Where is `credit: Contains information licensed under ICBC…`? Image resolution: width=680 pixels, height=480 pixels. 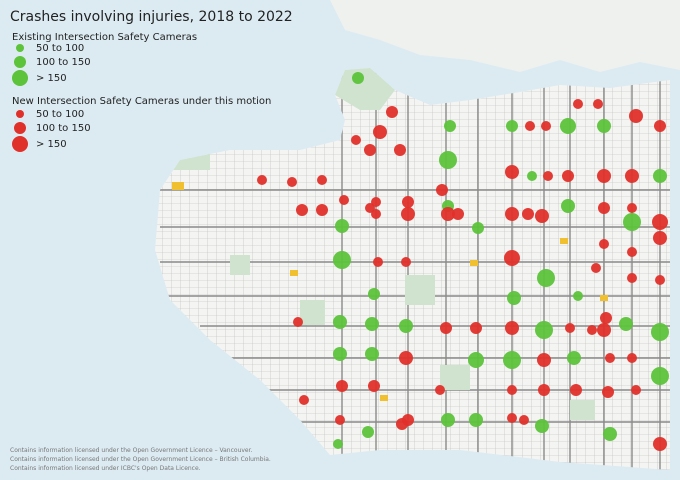
credit: Contains information licensed under ICBC… is located at coordinates (105, 468).